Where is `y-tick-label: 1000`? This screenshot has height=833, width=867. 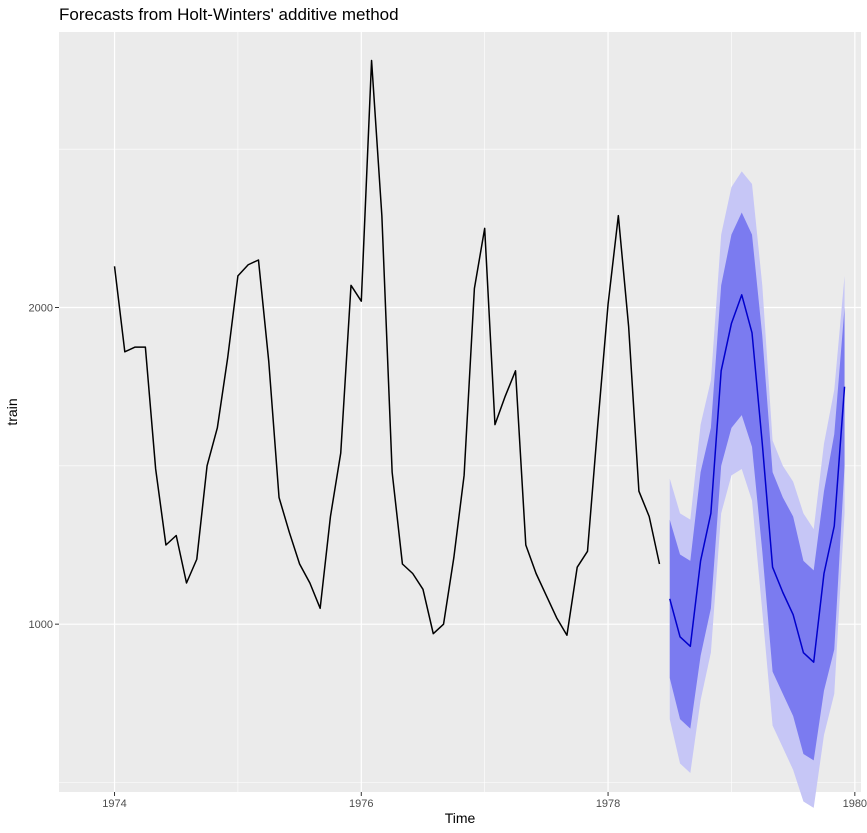 y-tick-label: 1000 is located at coordinates (41, 625).